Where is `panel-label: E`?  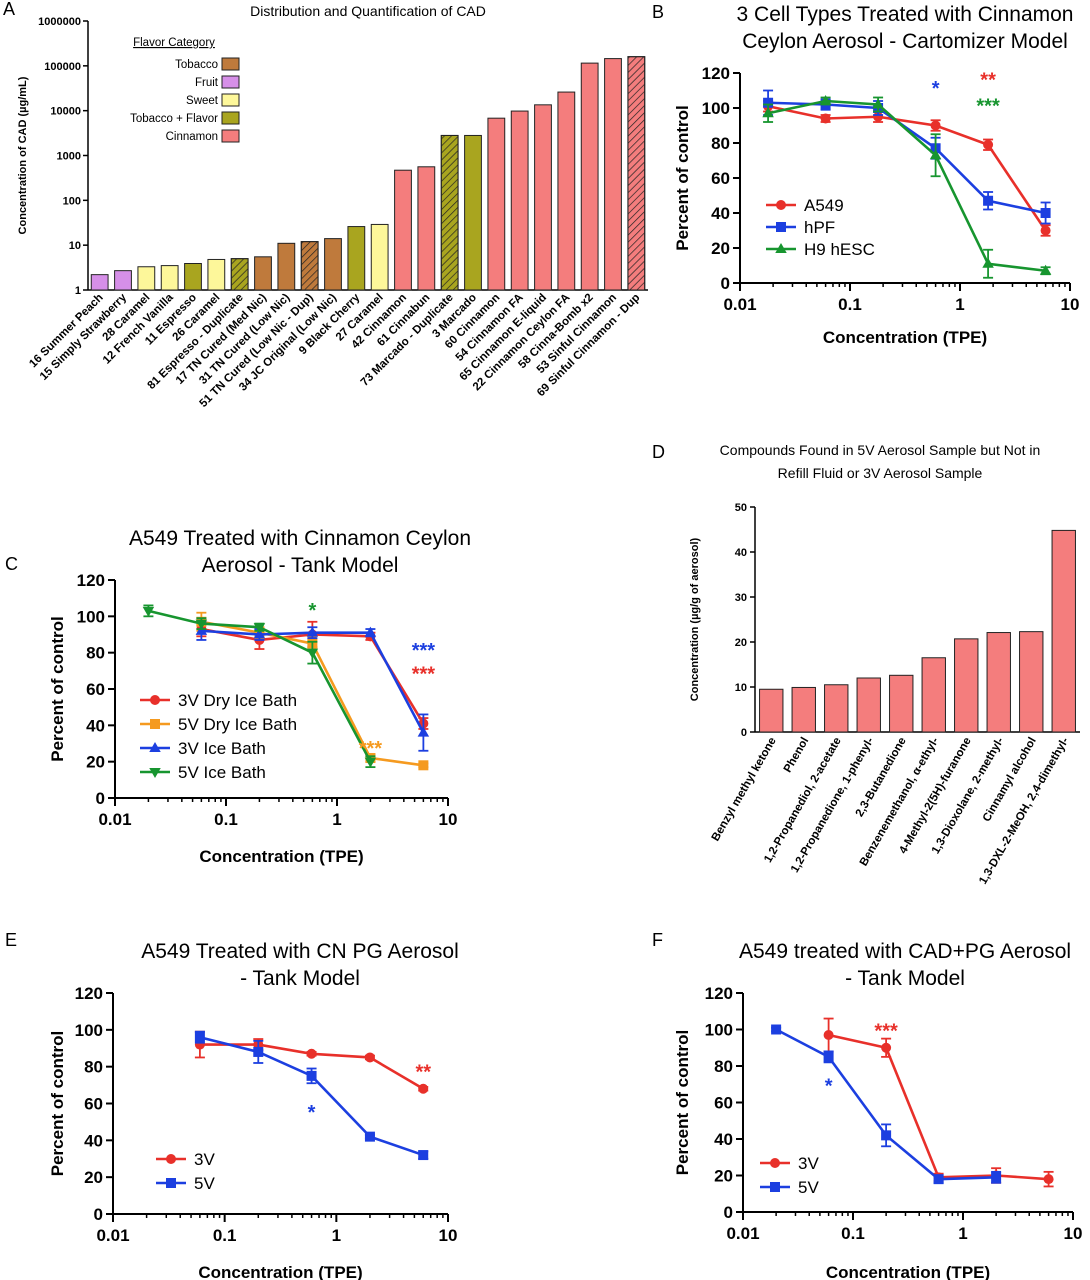 panel-label: E is located at coordinates (11, 940).